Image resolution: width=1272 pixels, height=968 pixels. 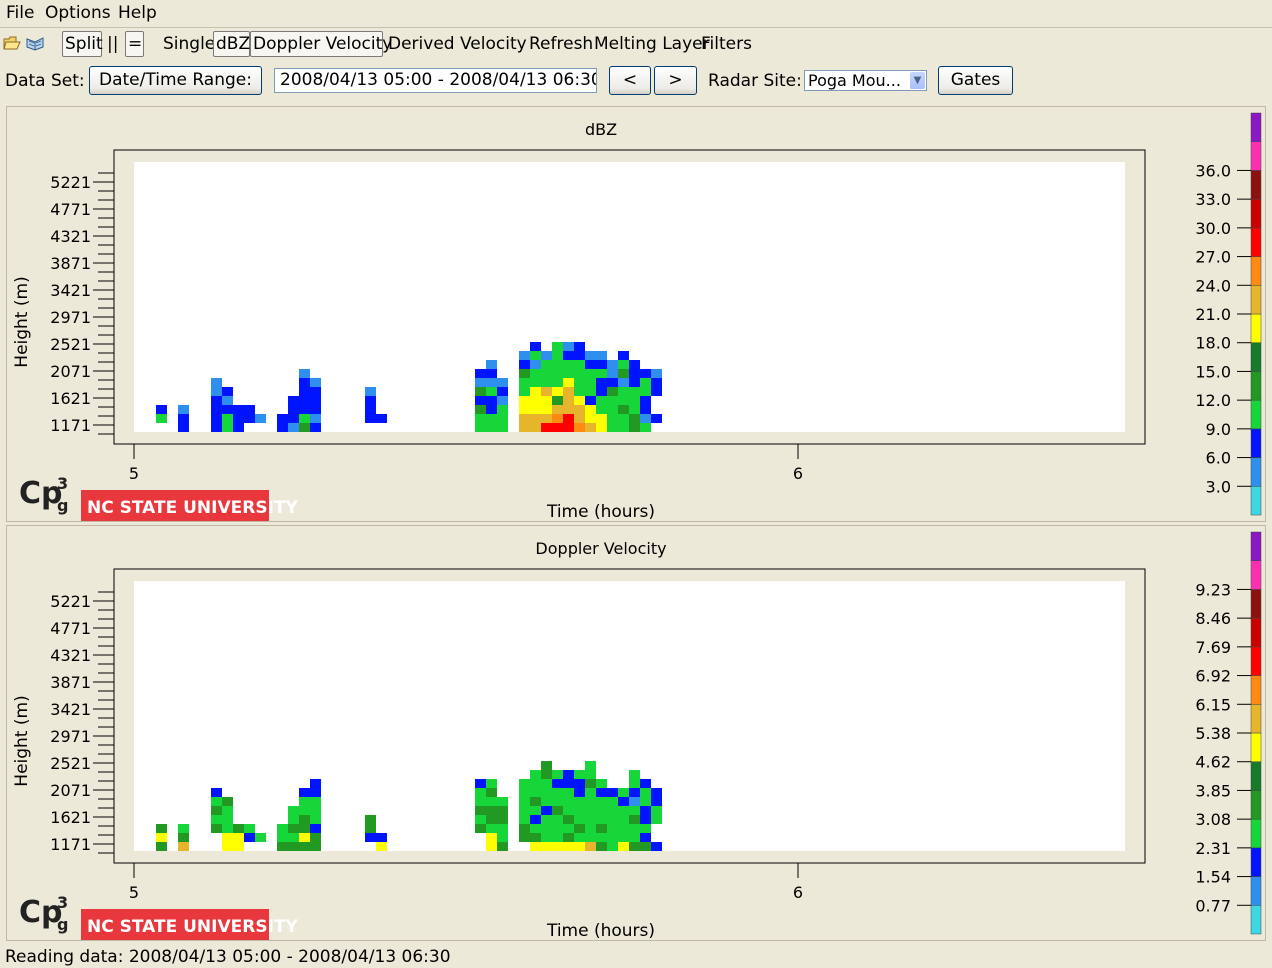 I want to click on next-button: >, so click(x=675, y=80).